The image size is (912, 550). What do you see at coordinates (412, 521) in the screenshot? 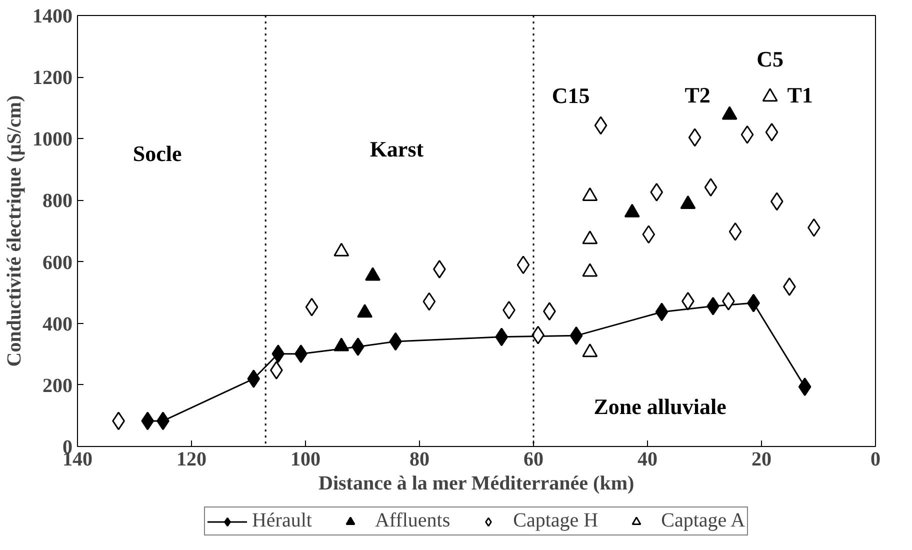
I see `legend-label: Affluents` at bounding box center [412, 521].